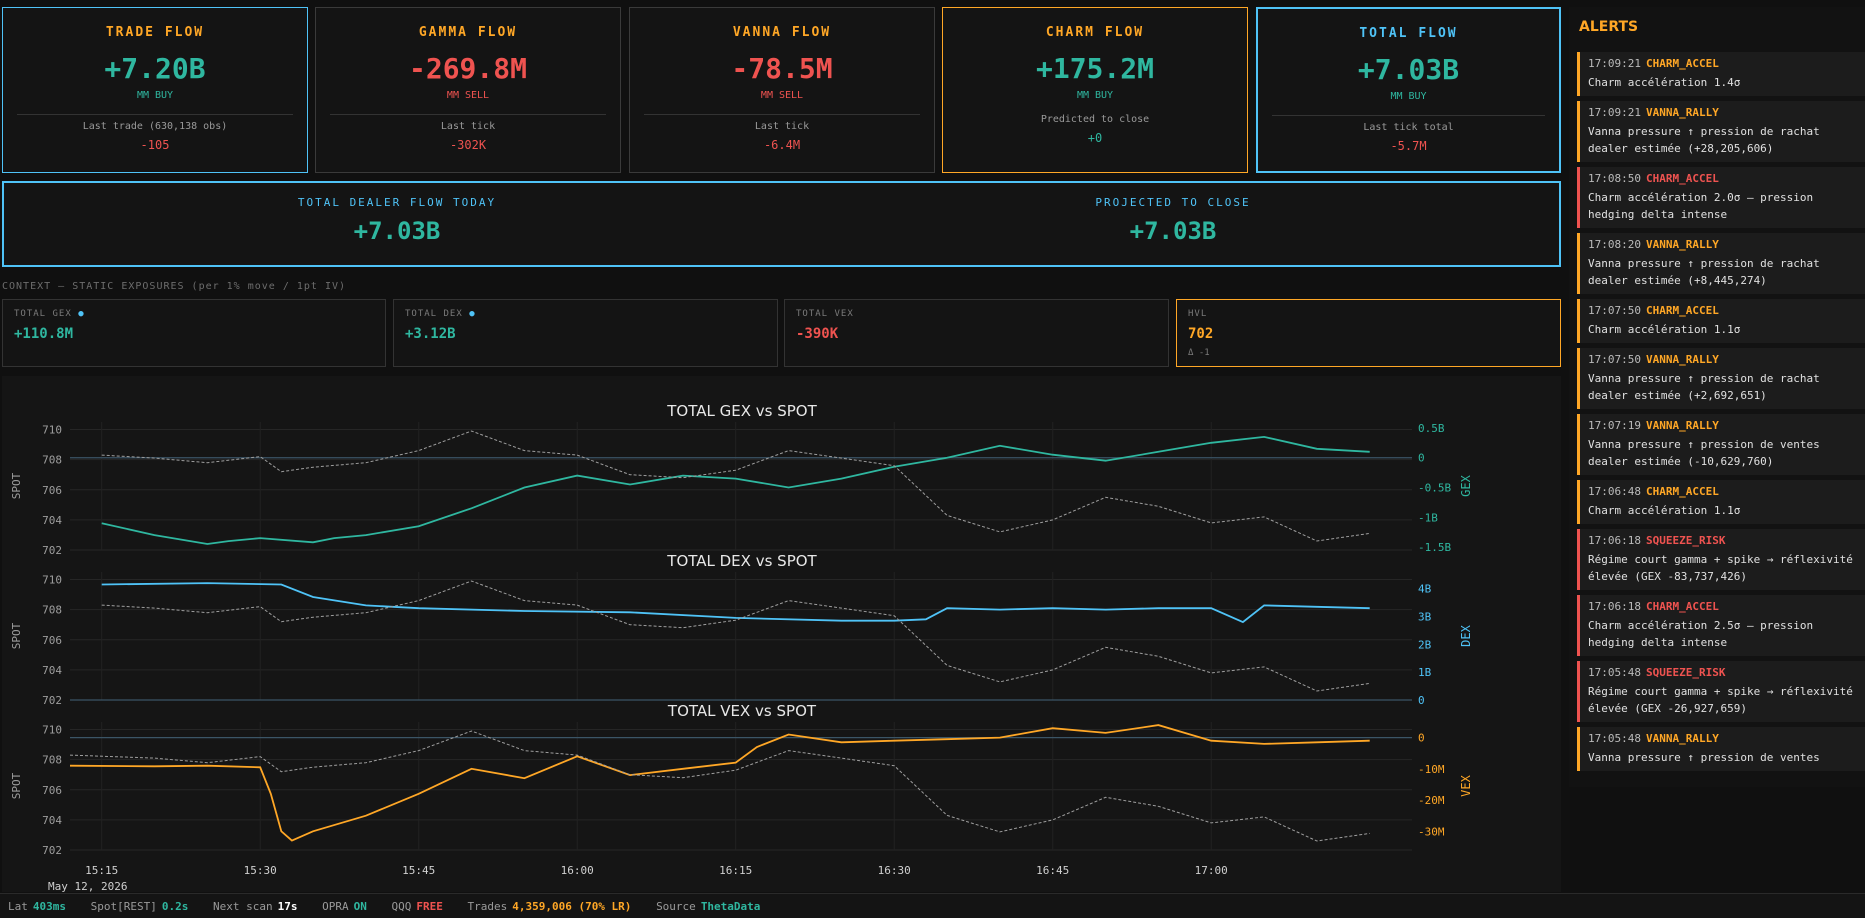 This screenshot has width=1865, height=918. What do you see at coordinates (894, 870) in the screenshot?
I see `x-tick-label: 16:30` at bounding box center [894, 870].